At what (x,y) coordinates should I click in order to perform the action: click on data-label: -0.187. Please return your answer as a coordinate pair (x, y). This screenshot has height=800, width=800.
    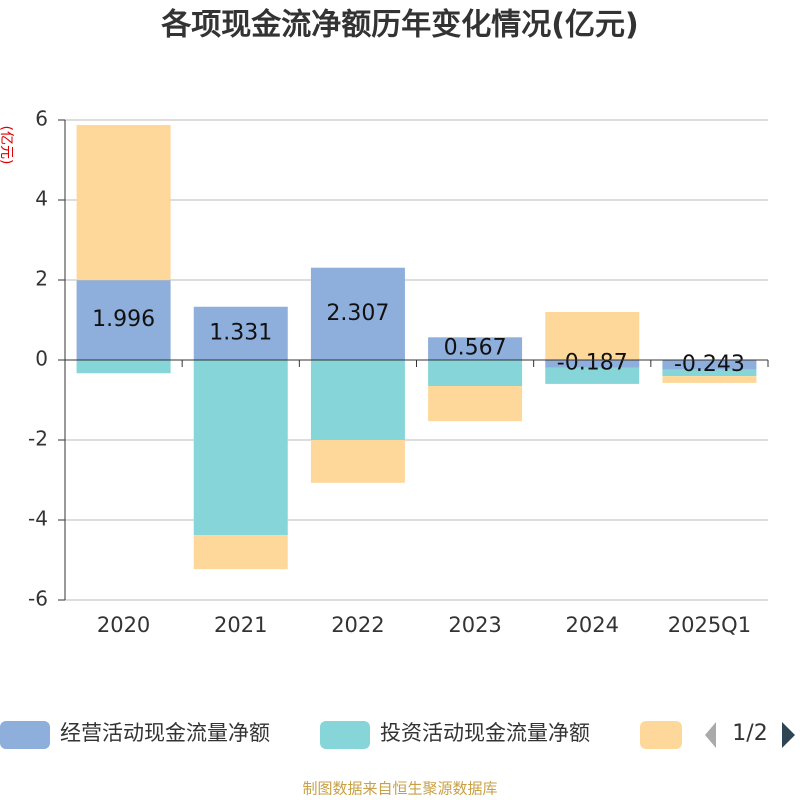
    Looking at the image, I should click on (592, 363).